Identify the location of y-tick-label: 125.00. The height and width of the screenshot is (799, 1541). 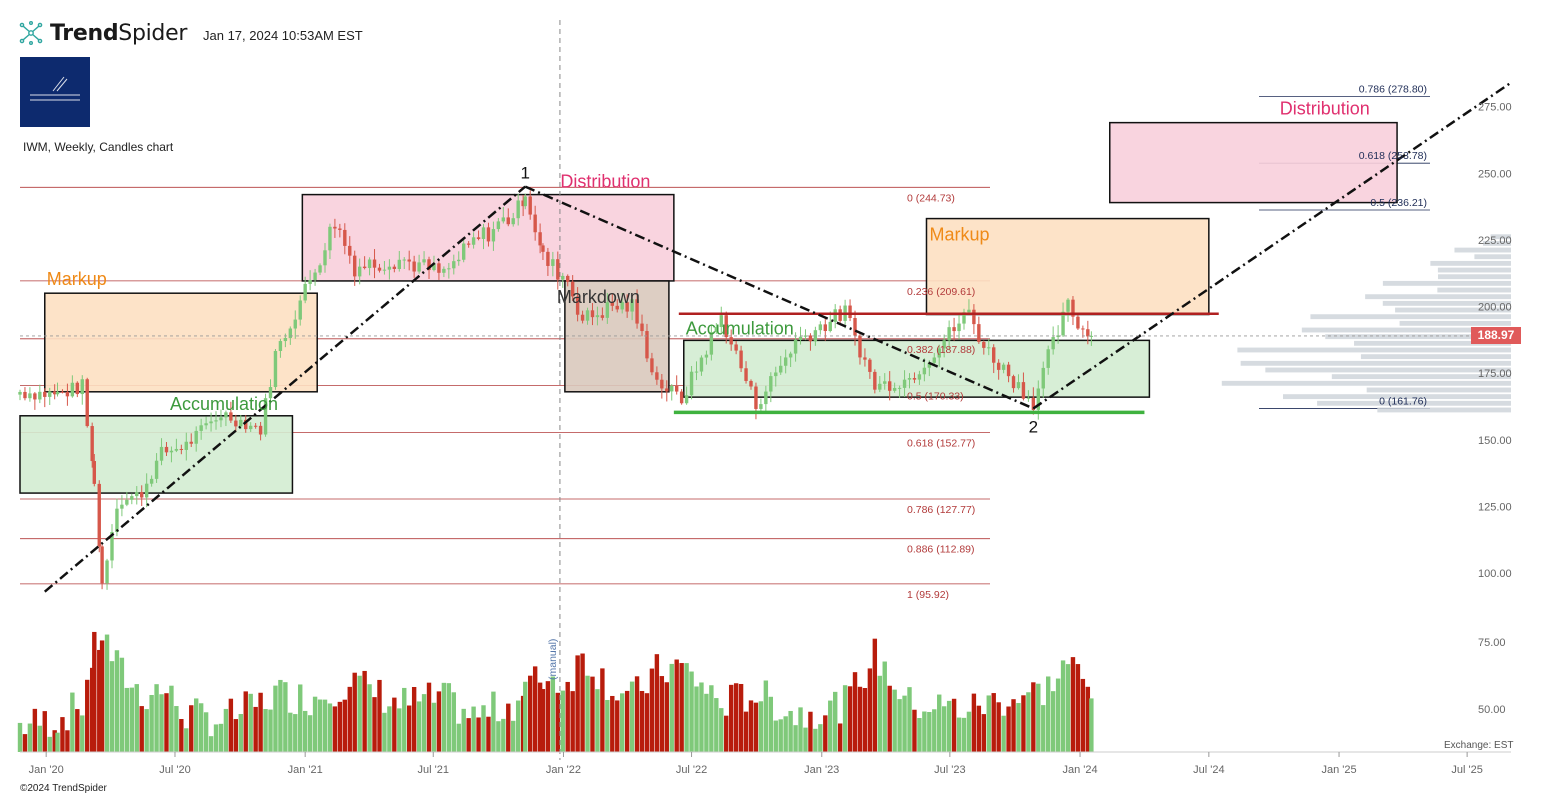
(1495, 507).